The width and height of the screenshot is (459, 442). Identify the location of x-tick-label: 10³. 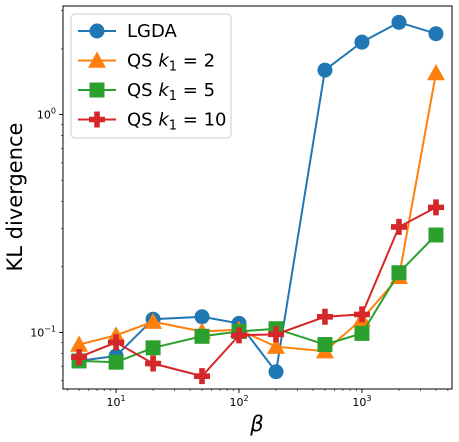
(361, 401).